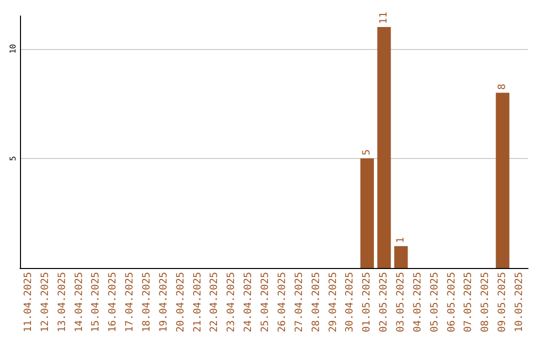 This screenshot has width=540, height=340. Describe the element at coordinates (401, 302) in the screenshot. I see `x-tick-label: 03.05.2025` at that location.